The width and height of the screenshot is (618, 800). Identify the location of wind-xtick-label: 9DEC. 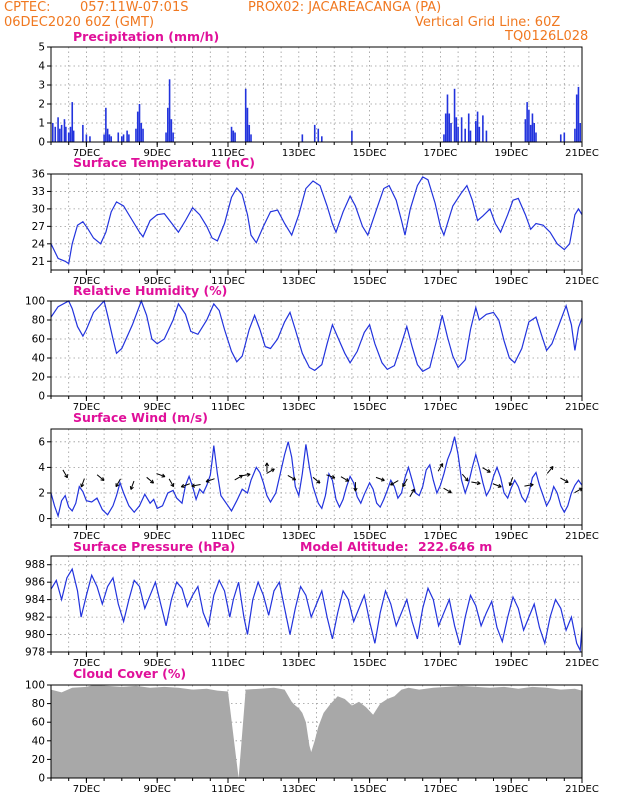
(157, 536).